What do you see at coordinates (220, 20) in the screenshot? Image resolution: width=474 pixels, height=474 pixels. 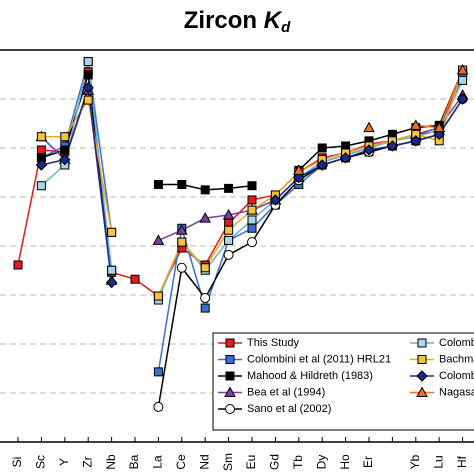 I see `title-main: Zircon` at bounding box center [220, 20].